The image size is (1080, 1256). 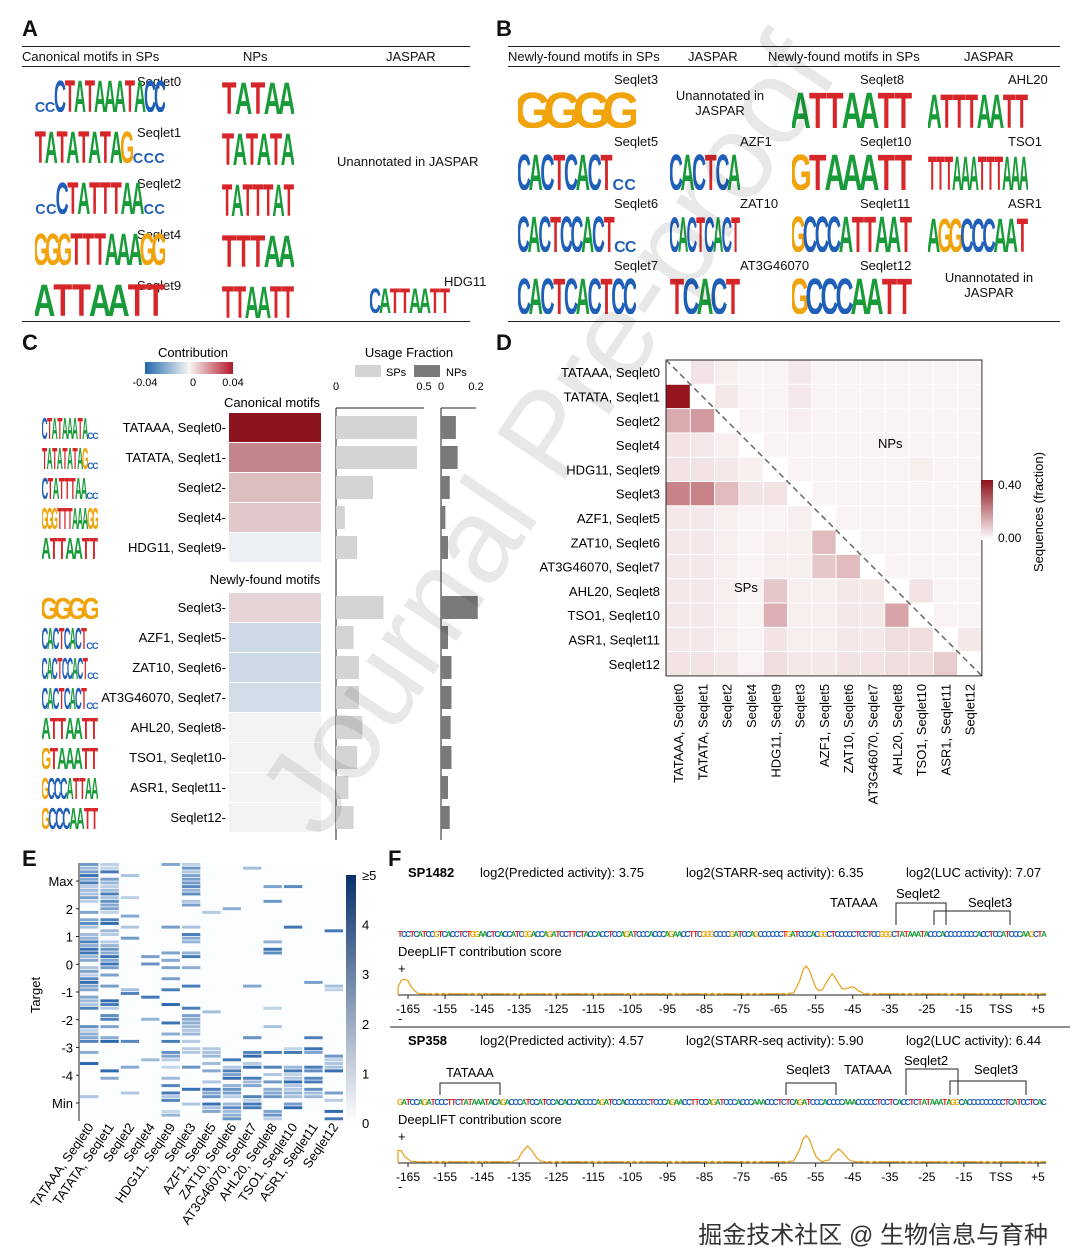 What do you see at coordinates (890, 1009) in the screenshot?
I see `sp1482-x-tick: -35` at bounding box center [890, 1009].